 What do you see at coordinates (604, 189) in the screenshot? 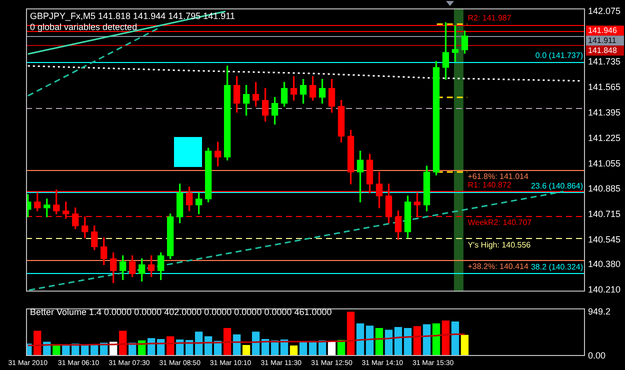
I see `y-tick-label: 140.885` at bounding box center [604, 189].